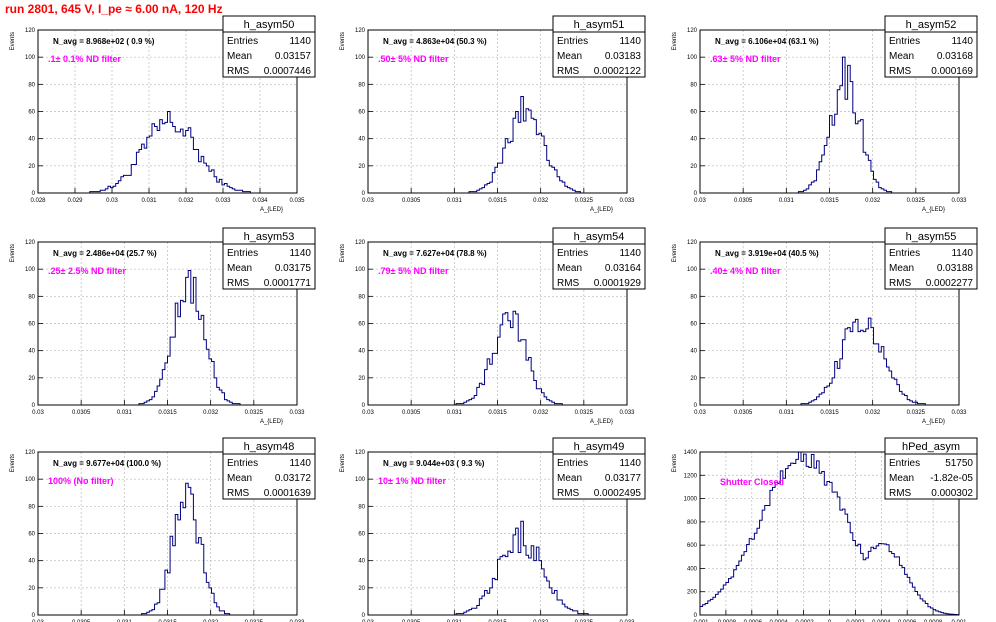  I want to click on x-tick-label: 0.0002, so click(855, 621).